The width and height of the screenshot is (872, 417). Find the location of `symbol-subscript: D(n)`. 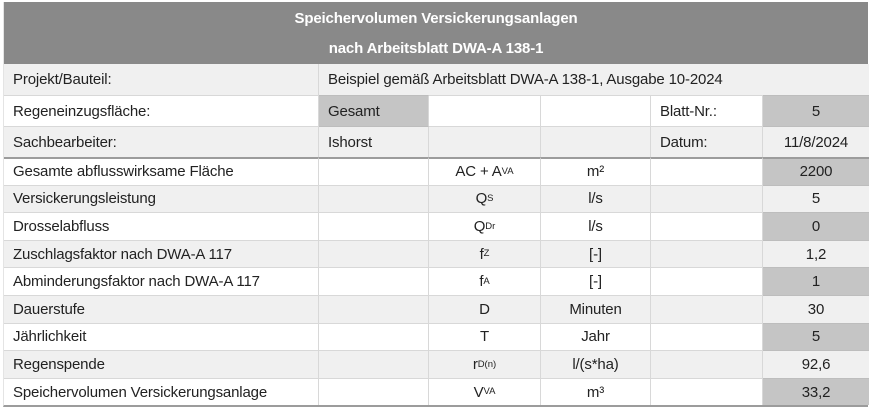

symbol-subscript: D(n) is located at coordinates (487, 364).